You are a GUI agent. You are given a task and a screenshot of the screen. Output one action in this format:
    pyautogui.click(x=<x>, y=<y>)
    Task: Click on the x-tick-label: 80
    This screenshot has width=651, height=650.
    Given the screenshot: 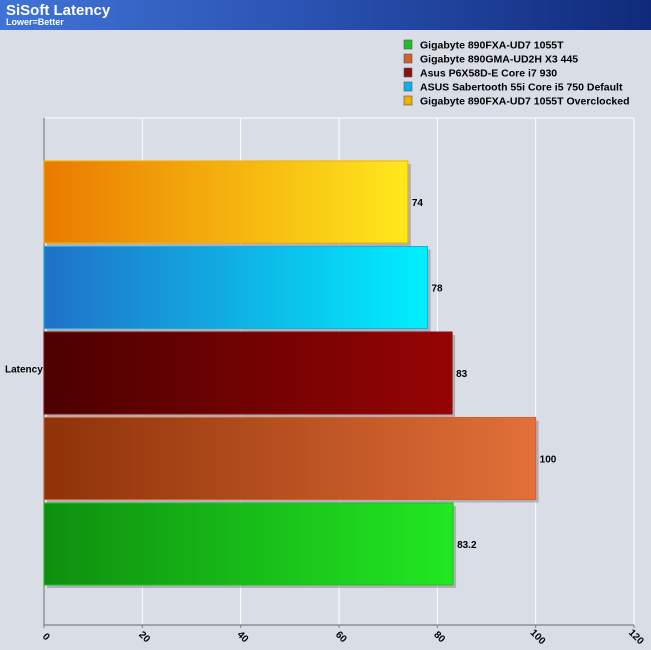 What is the action you would take?
    pyautogui.click(x=439, y=637)
    